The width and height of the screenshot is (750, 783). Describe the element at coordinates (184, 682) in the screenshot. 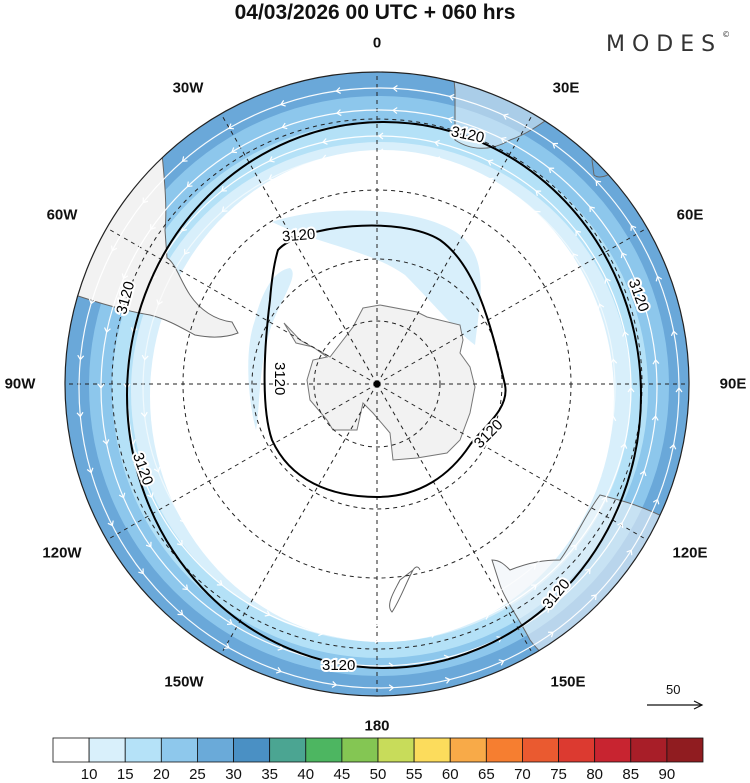

I see `lon-label-150w: 150W` at that location.